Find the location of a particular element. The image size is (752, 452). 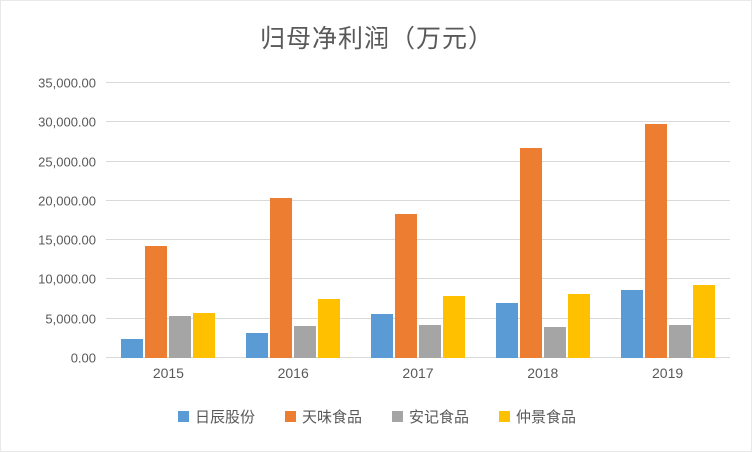

x-axis: 2015 2016 2017 2018 2019 is located at coordinates (418, 377).